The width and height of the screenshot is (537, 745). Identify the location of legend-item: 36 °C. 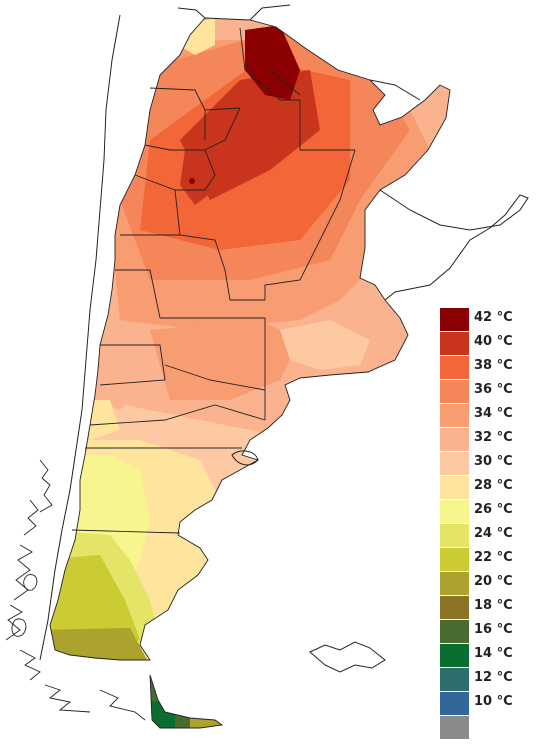
(488, 392).